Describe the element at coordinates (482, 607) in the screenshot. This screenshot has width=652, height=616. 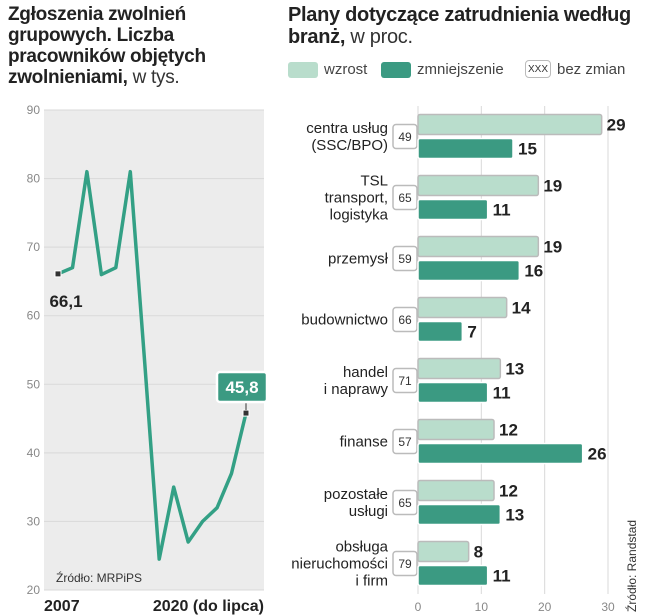
I see `bar-x-tick-label: 10` at that location.